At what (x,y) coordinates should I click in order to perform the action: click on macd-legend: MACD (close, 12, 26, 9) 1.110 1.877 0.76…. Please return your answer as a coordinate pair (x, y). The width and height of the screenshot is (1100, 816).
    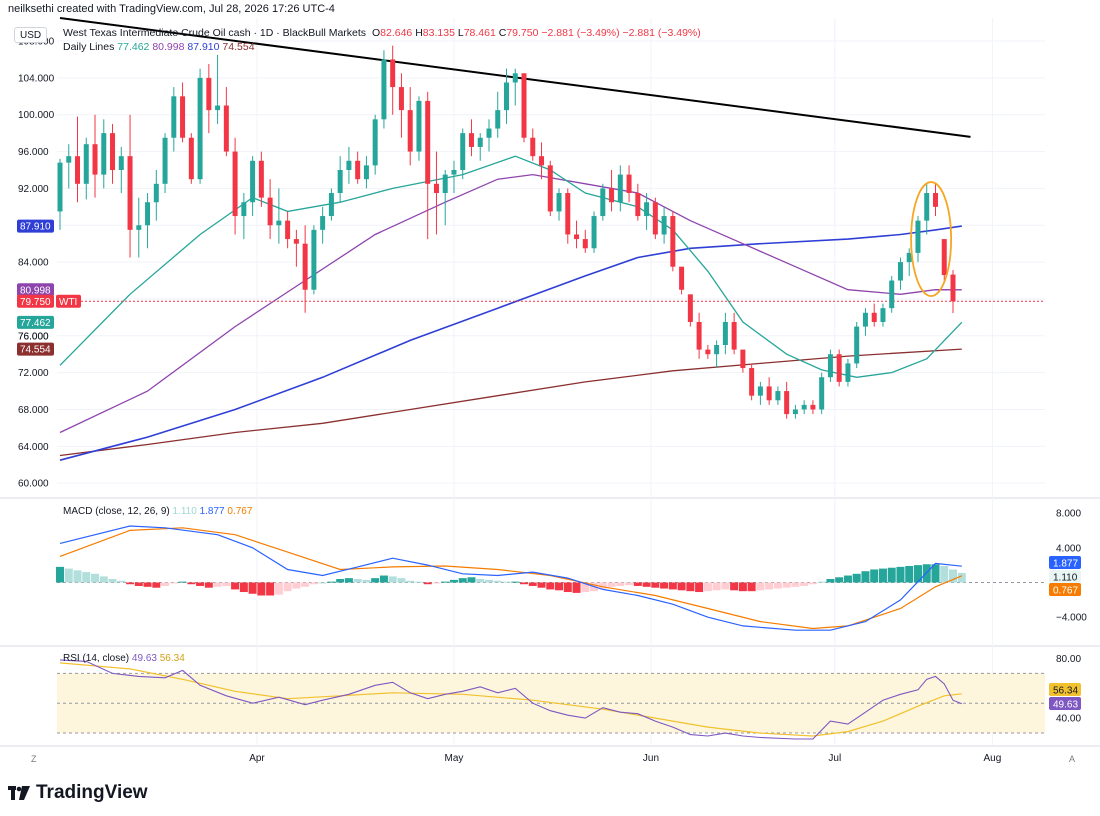
    Looking at the image, I should click on (157, 511).